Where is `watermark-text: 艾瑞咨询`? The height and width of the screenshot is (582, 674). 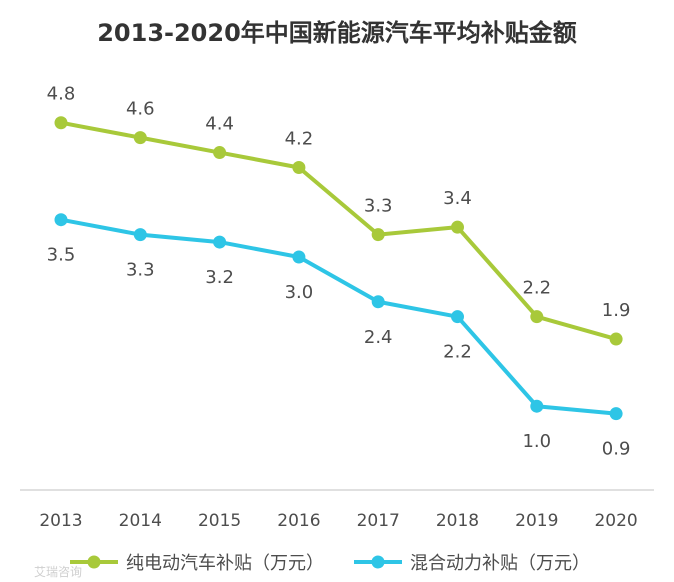
watermark-text: 艾瑞咨询 is located at coordinates (58, 571).